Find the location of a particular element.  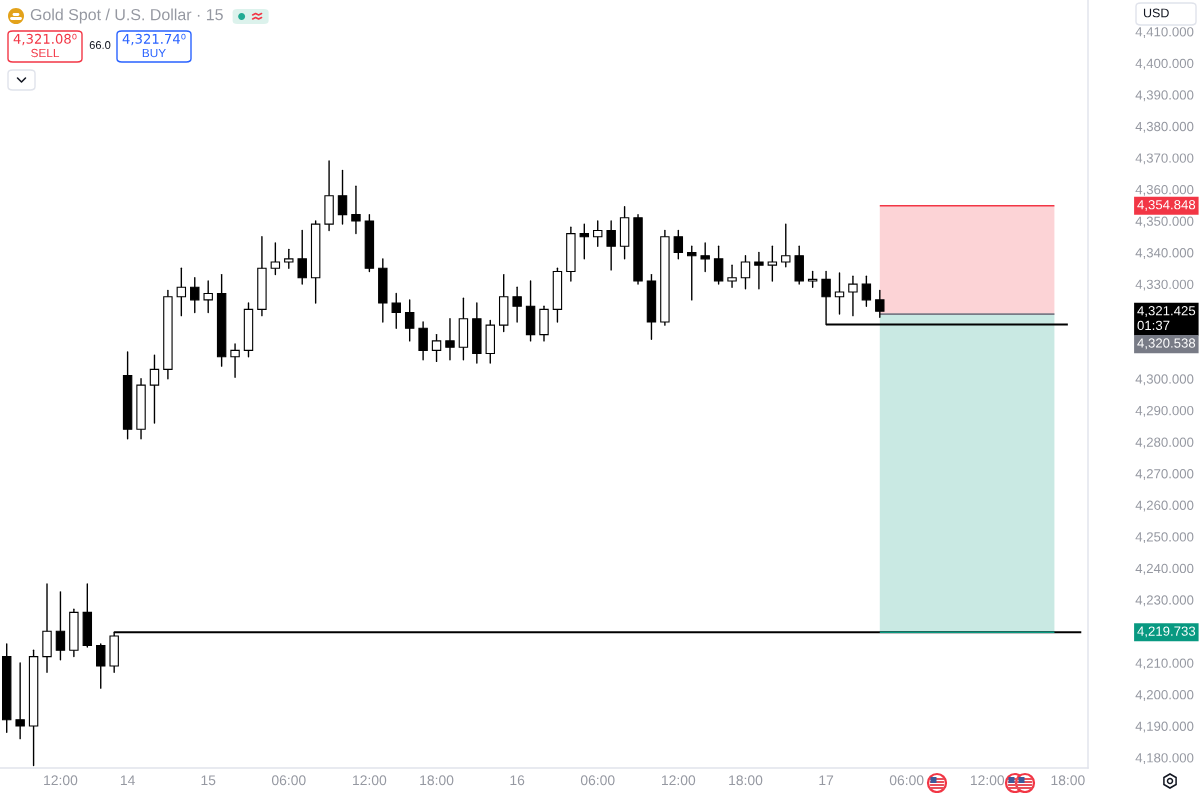

x-tick-label: 17 is located at coordinates (826, 780).